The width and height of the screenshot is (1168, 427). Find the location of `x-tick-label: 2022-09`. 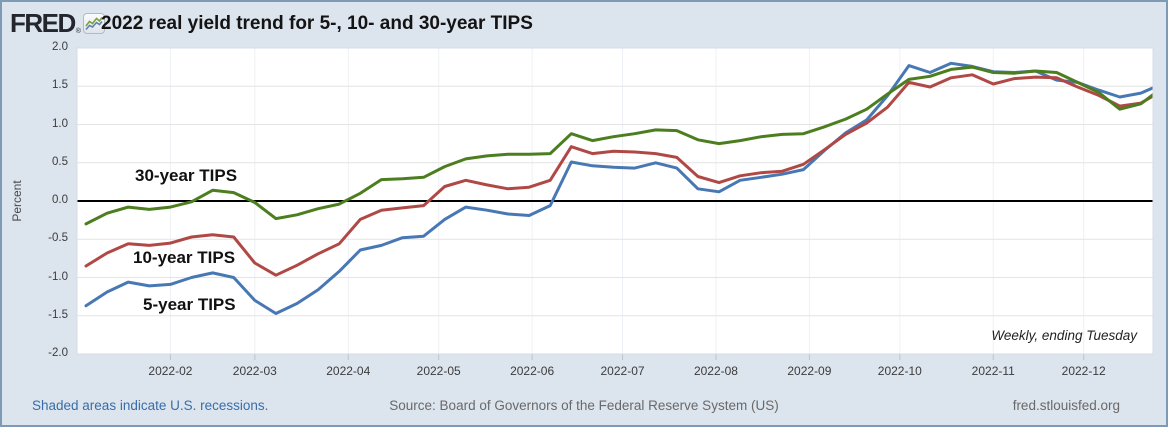

x-tick-label: 2022-09 is located at coordinates (809, 371).